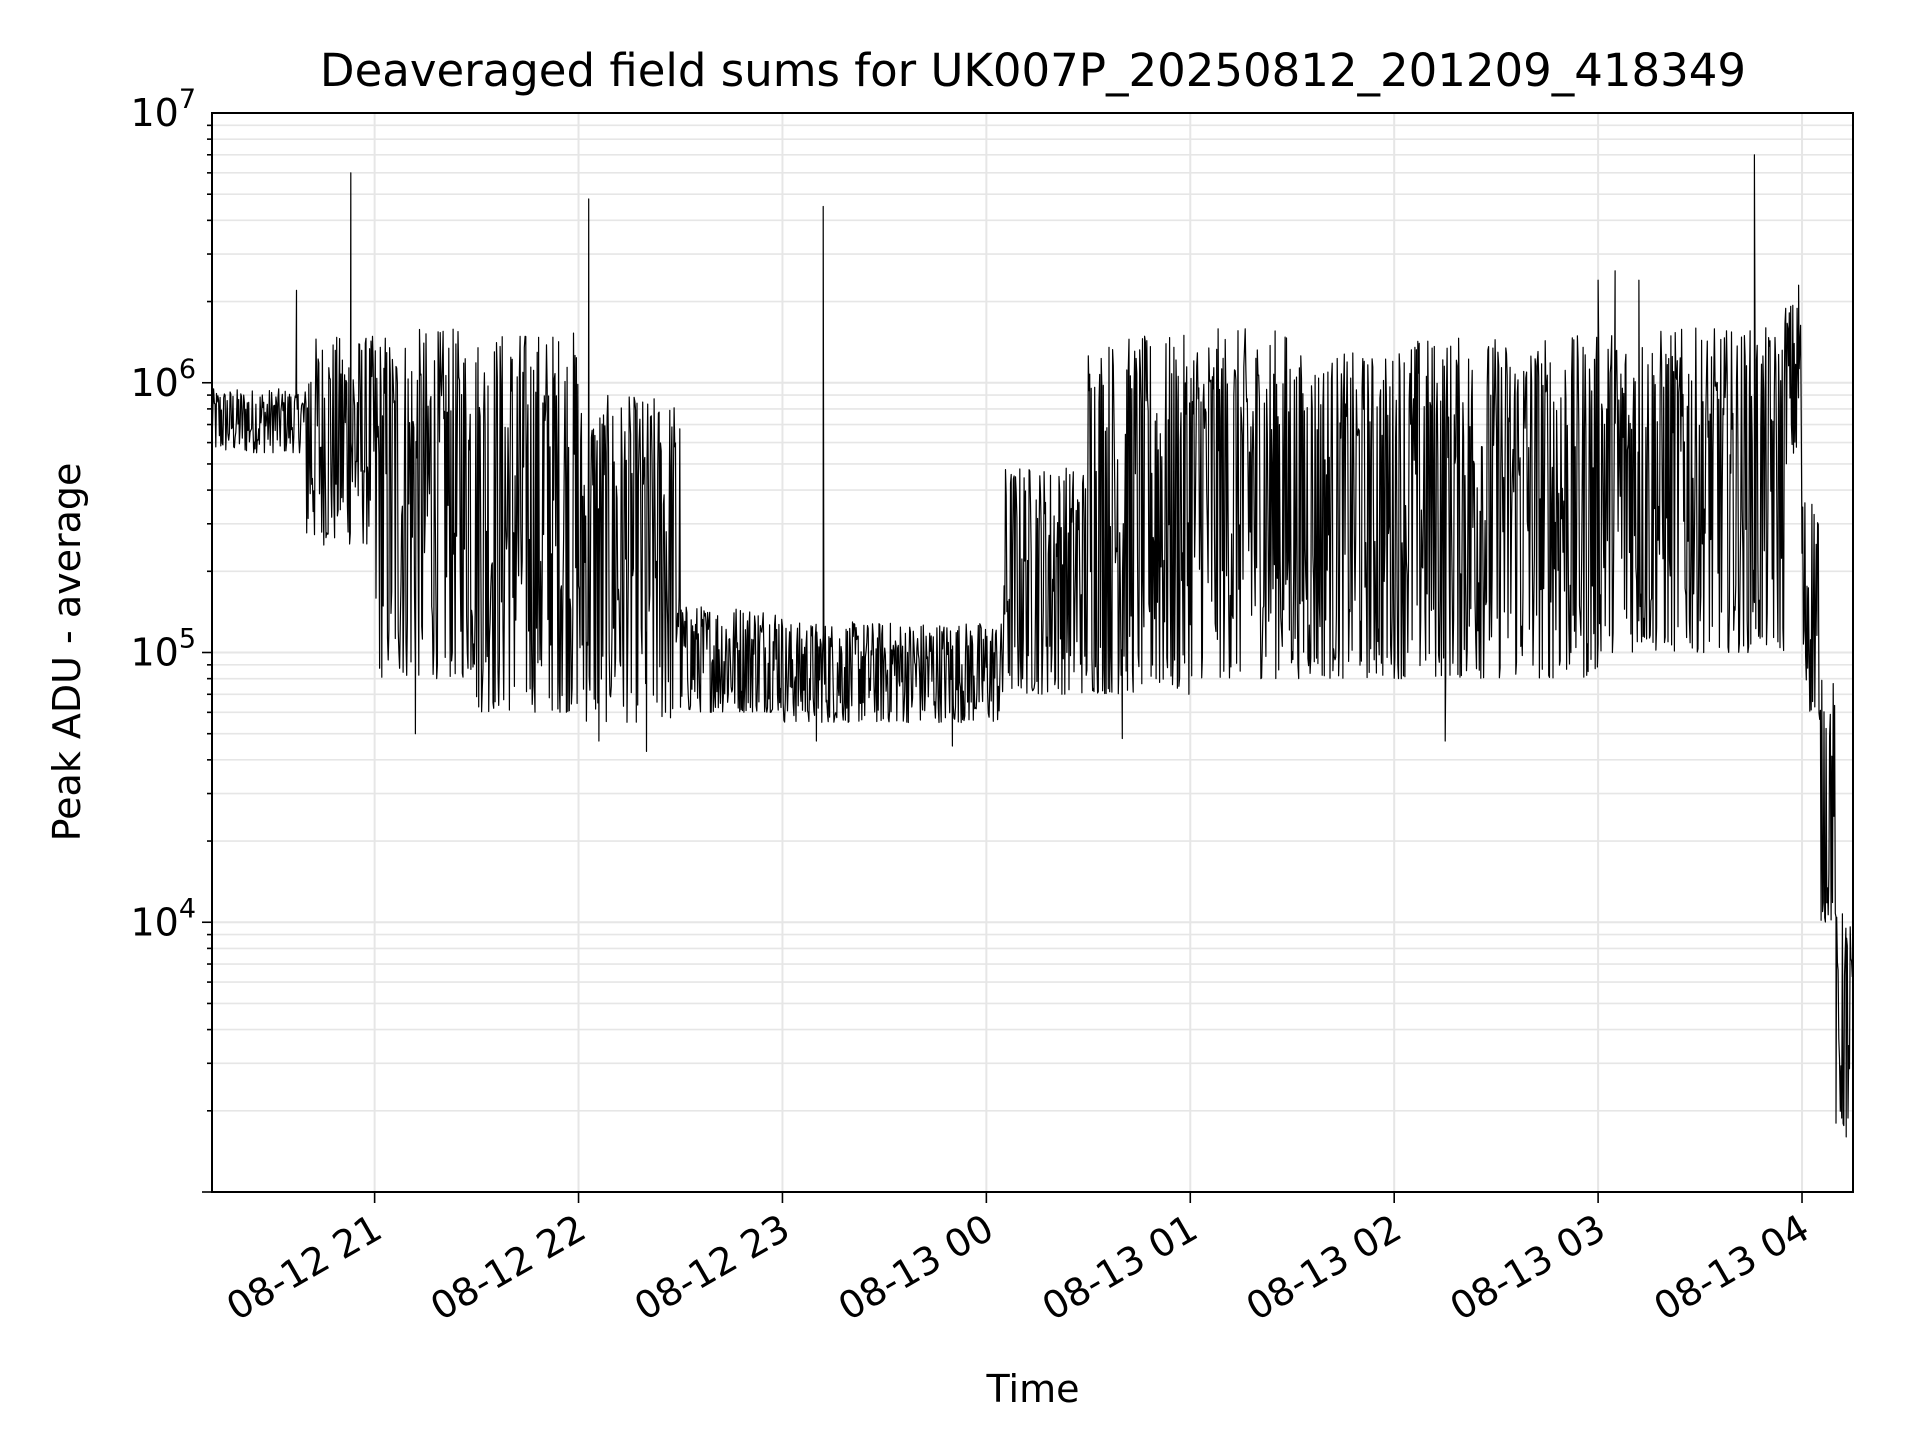  What do you see at coordinates (163, 918) in the screenshot?
I see `y-tick-label: 10⁴` at bounding box center [163, 918].